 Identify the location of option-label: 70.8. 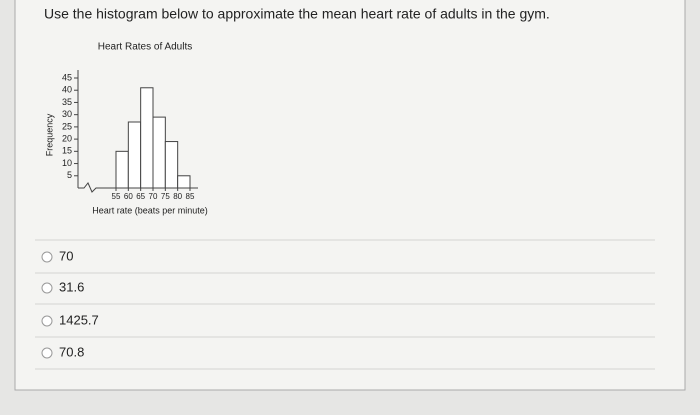
(71, 351).